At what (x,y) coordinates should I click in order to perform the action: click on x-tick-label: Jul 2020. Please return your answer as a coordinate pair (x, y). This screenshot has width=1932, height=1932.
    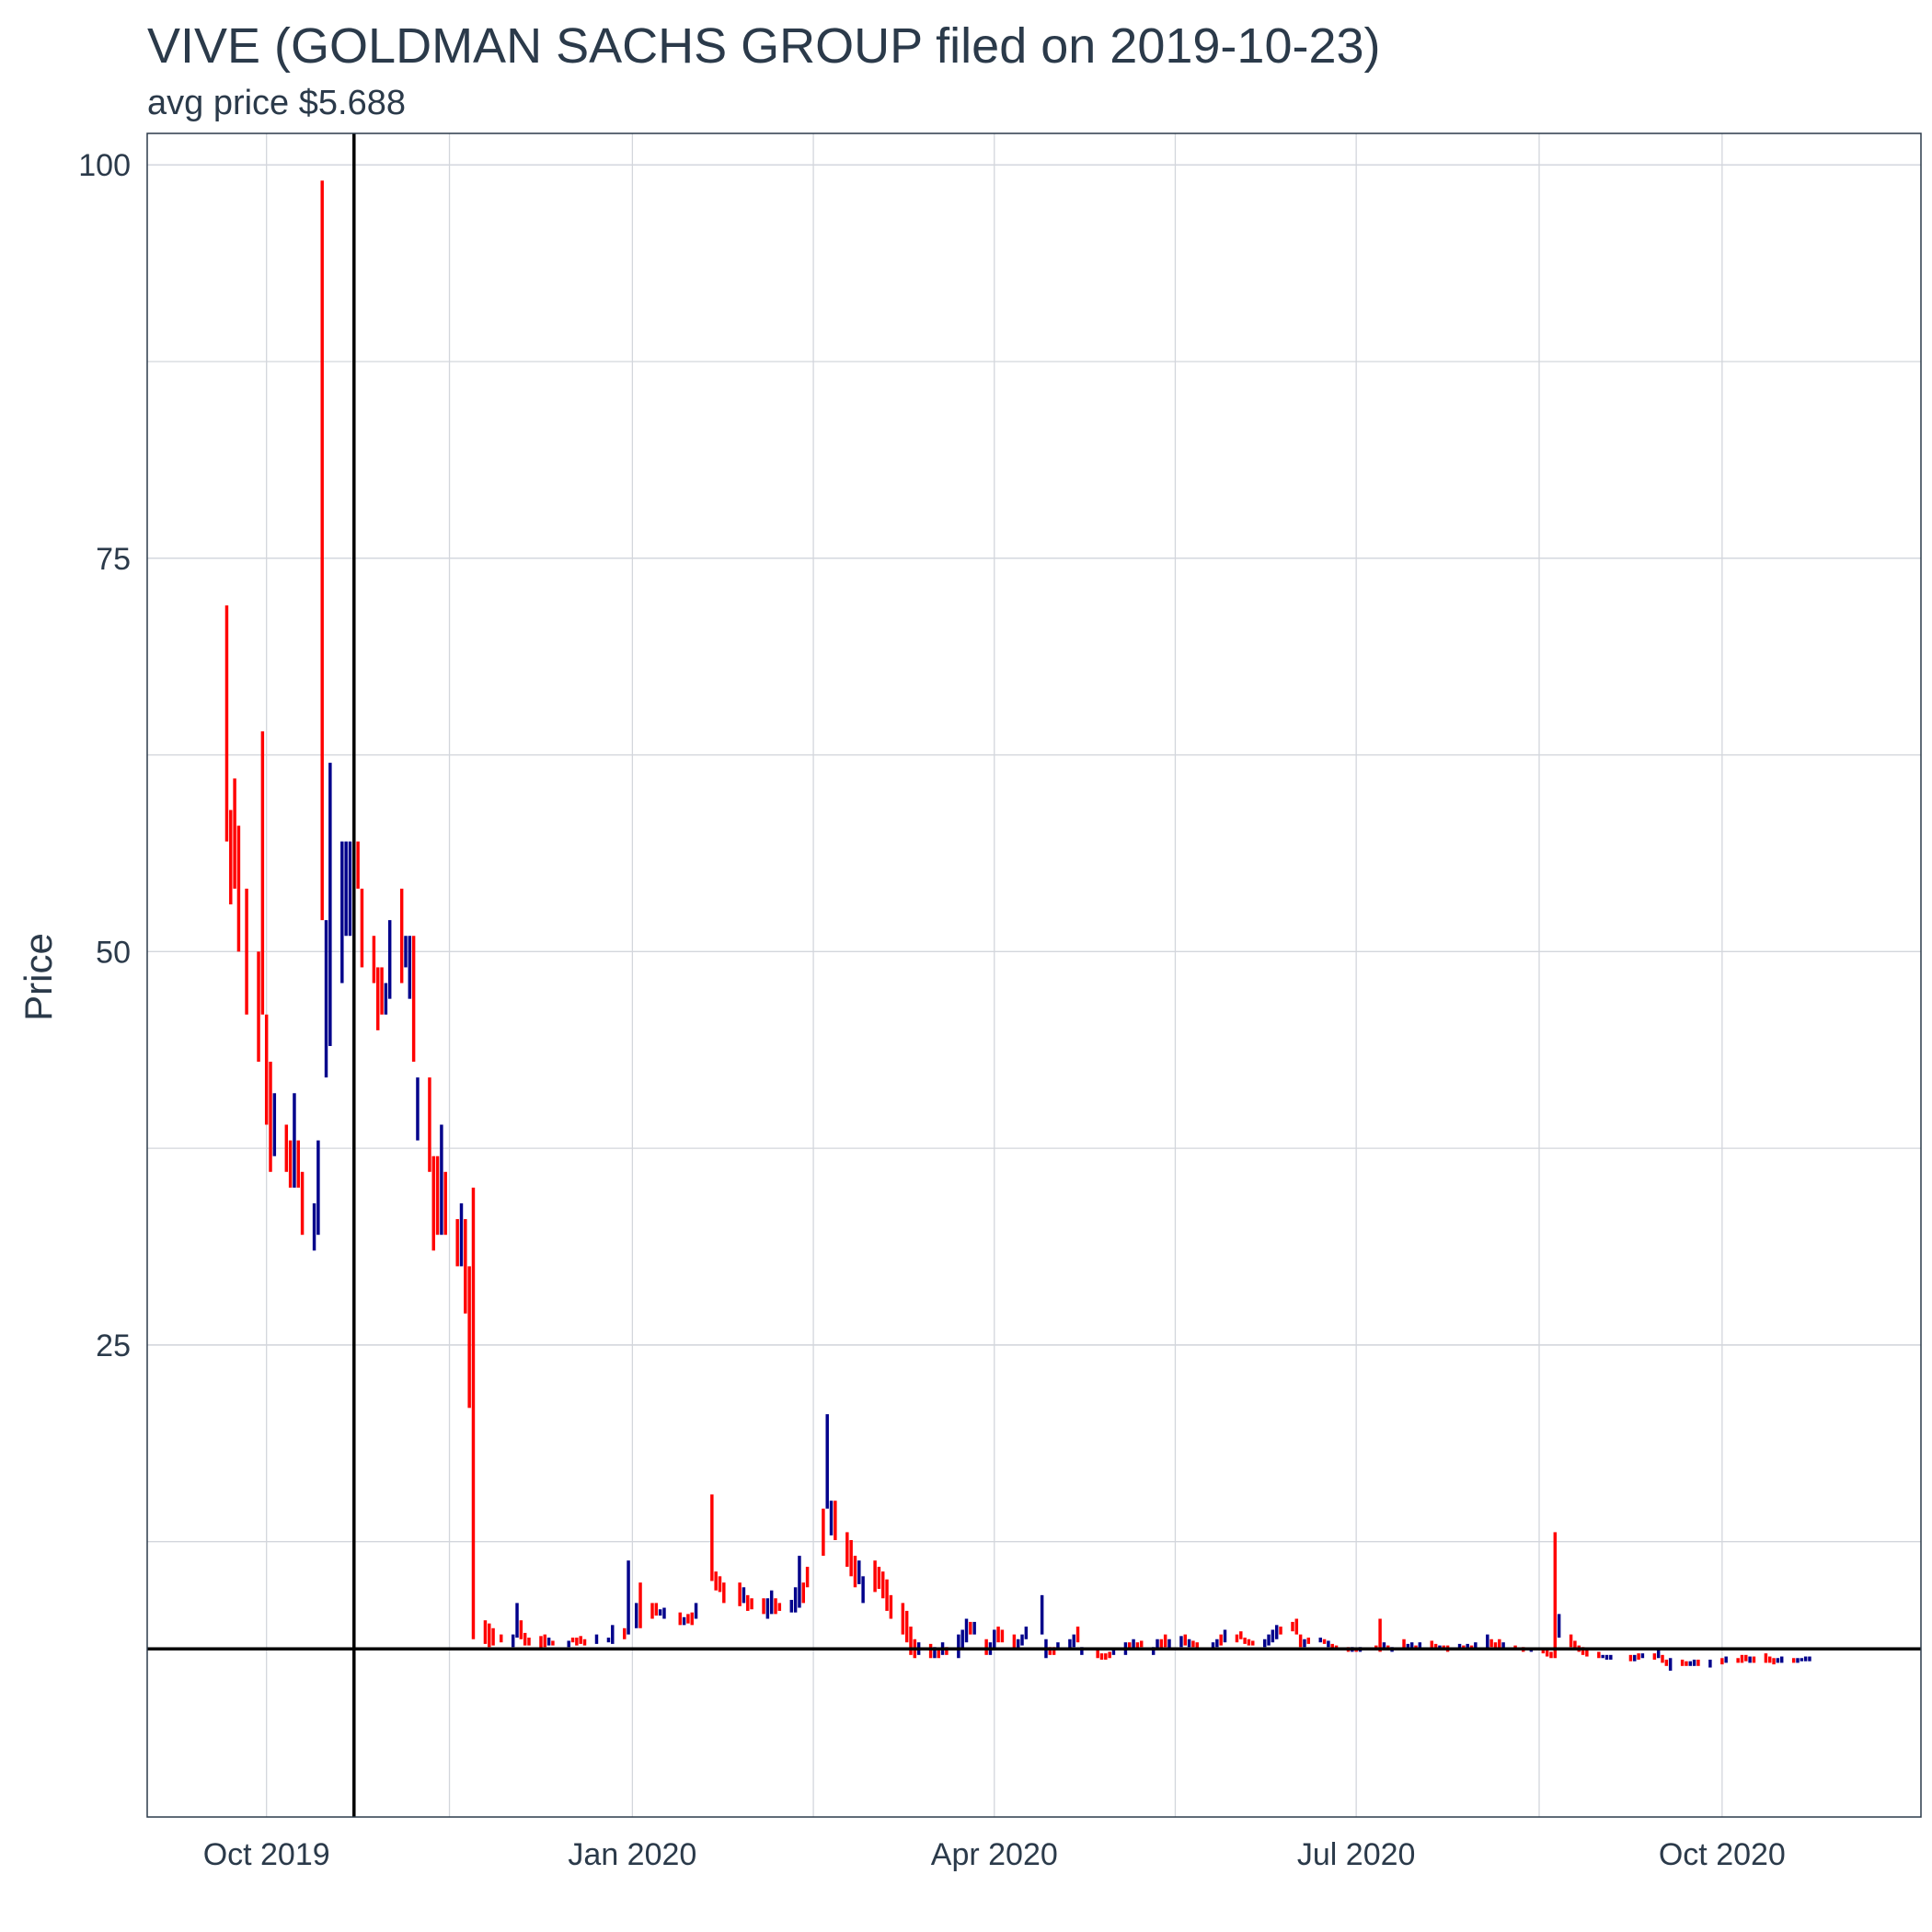
    Looking at the image, I should click on (1356, 1854).